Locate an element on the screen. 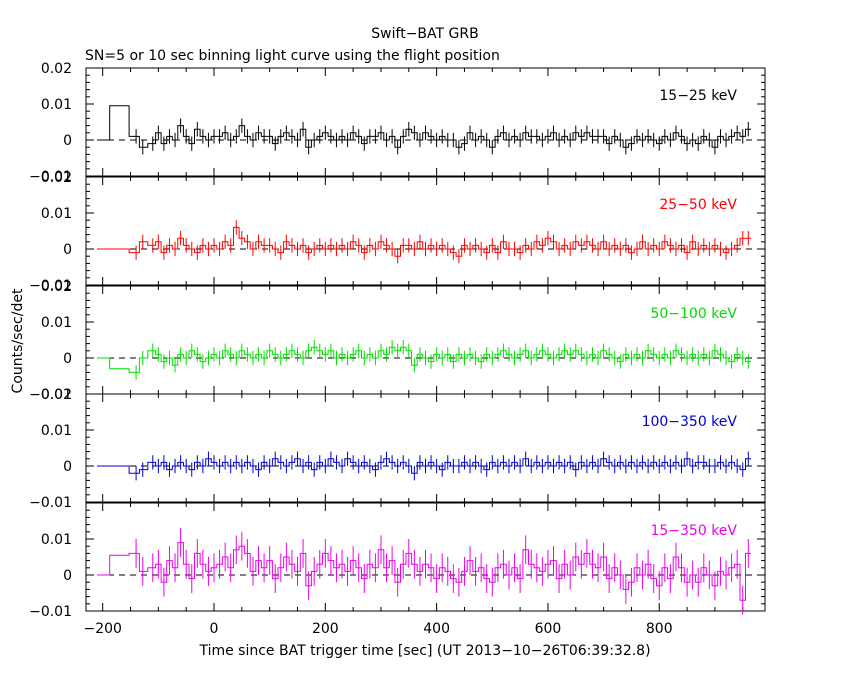 This screenshot has height=684, width=850. band-label: 15−350 keV is located at coordinates (693, 531).